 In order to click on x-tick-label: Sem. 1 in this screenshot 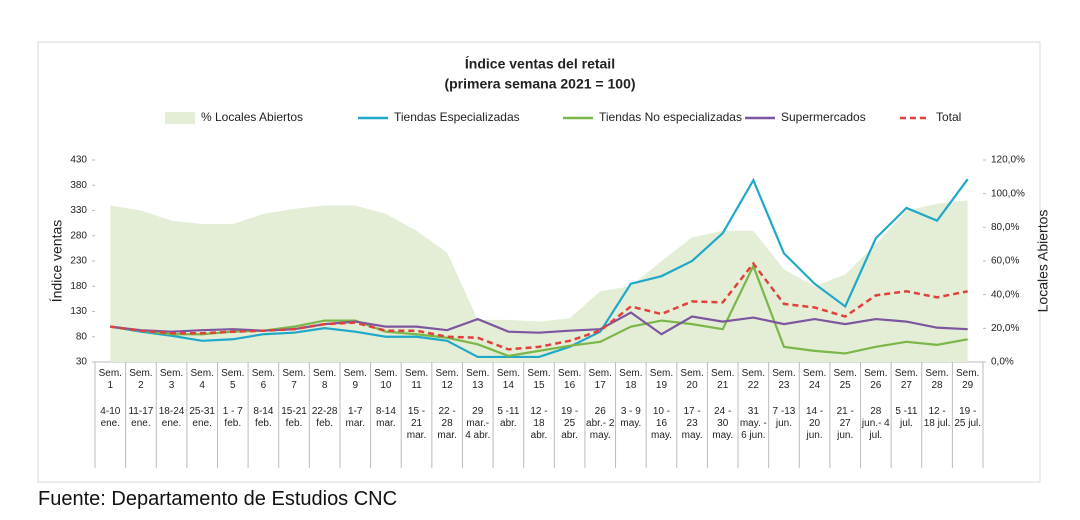, I will do `click(110, 379)`.